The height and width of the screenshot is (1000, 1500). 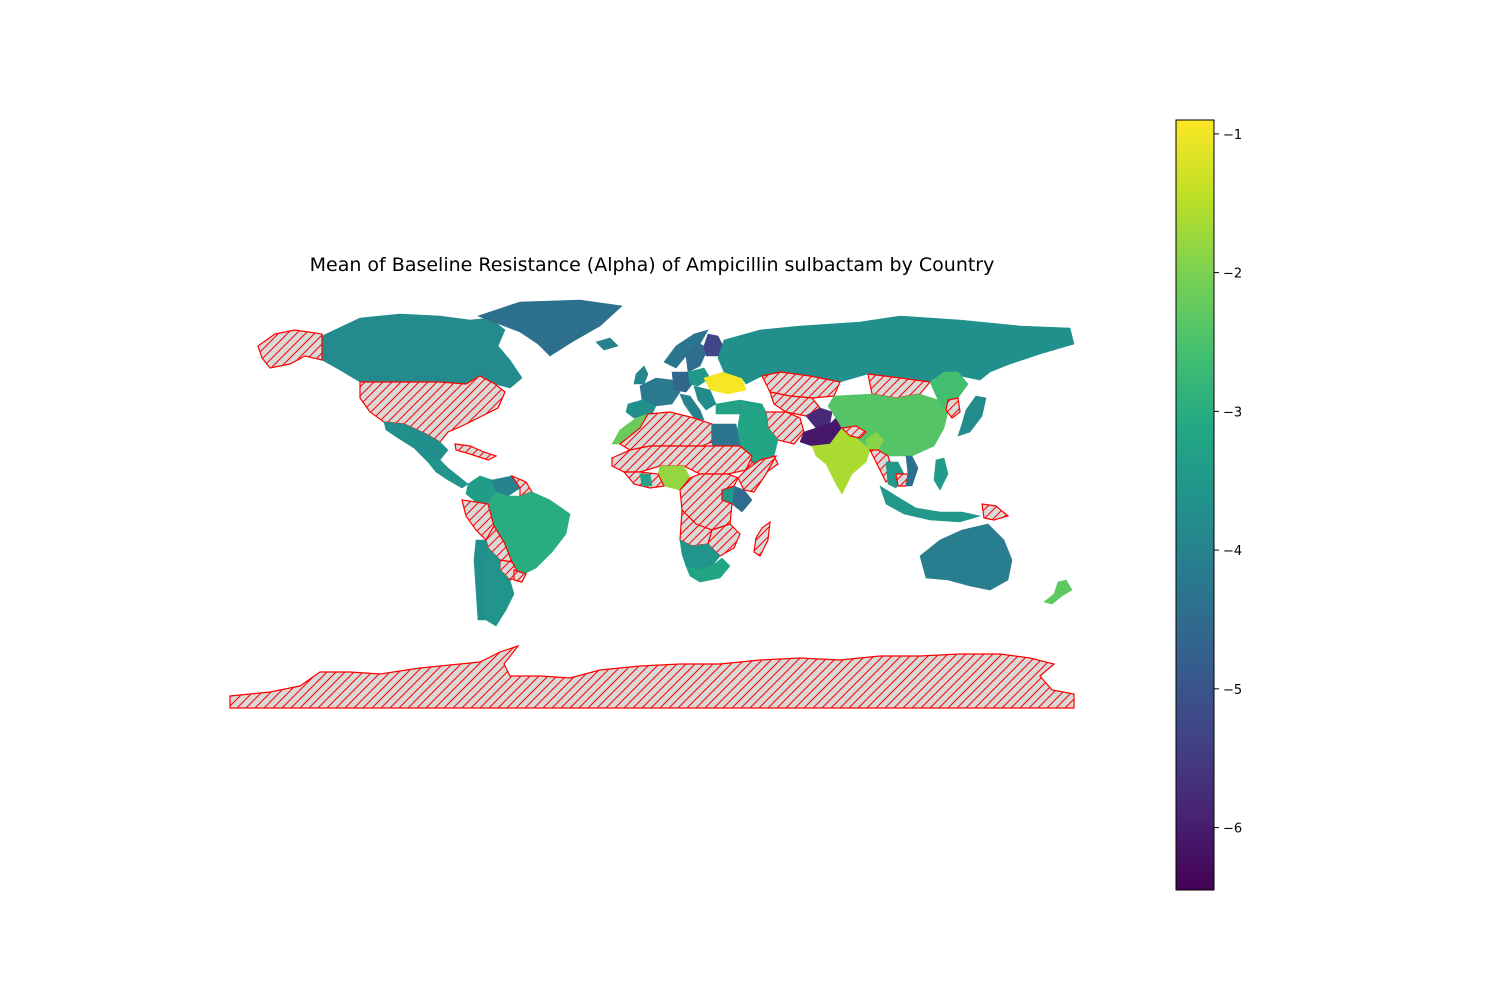 What do you see at coordinates (520, 576) in the screenshot?
I see `region-uruguay` at bounding box center [520, 576].